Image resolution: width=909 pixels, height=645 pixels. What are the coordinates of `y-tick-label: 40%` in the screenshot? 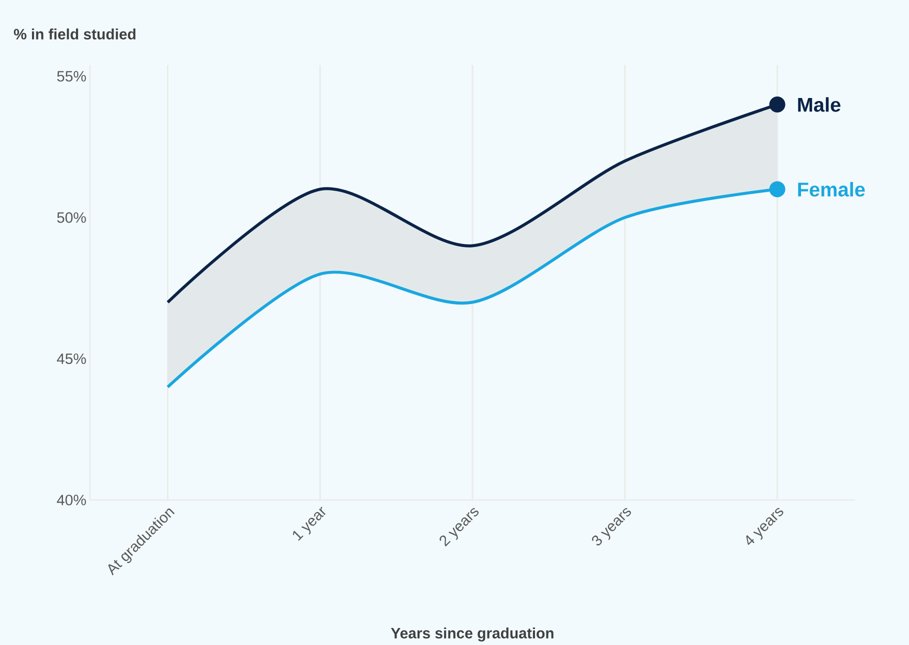 It's located at (71, 500).